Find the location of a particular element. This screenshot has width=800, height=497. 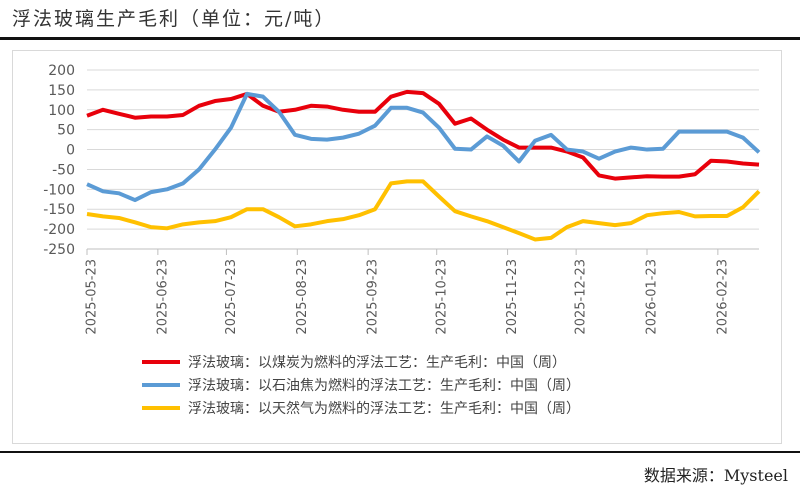

y-tick-label: -100 is located at coordinates (59, 190).